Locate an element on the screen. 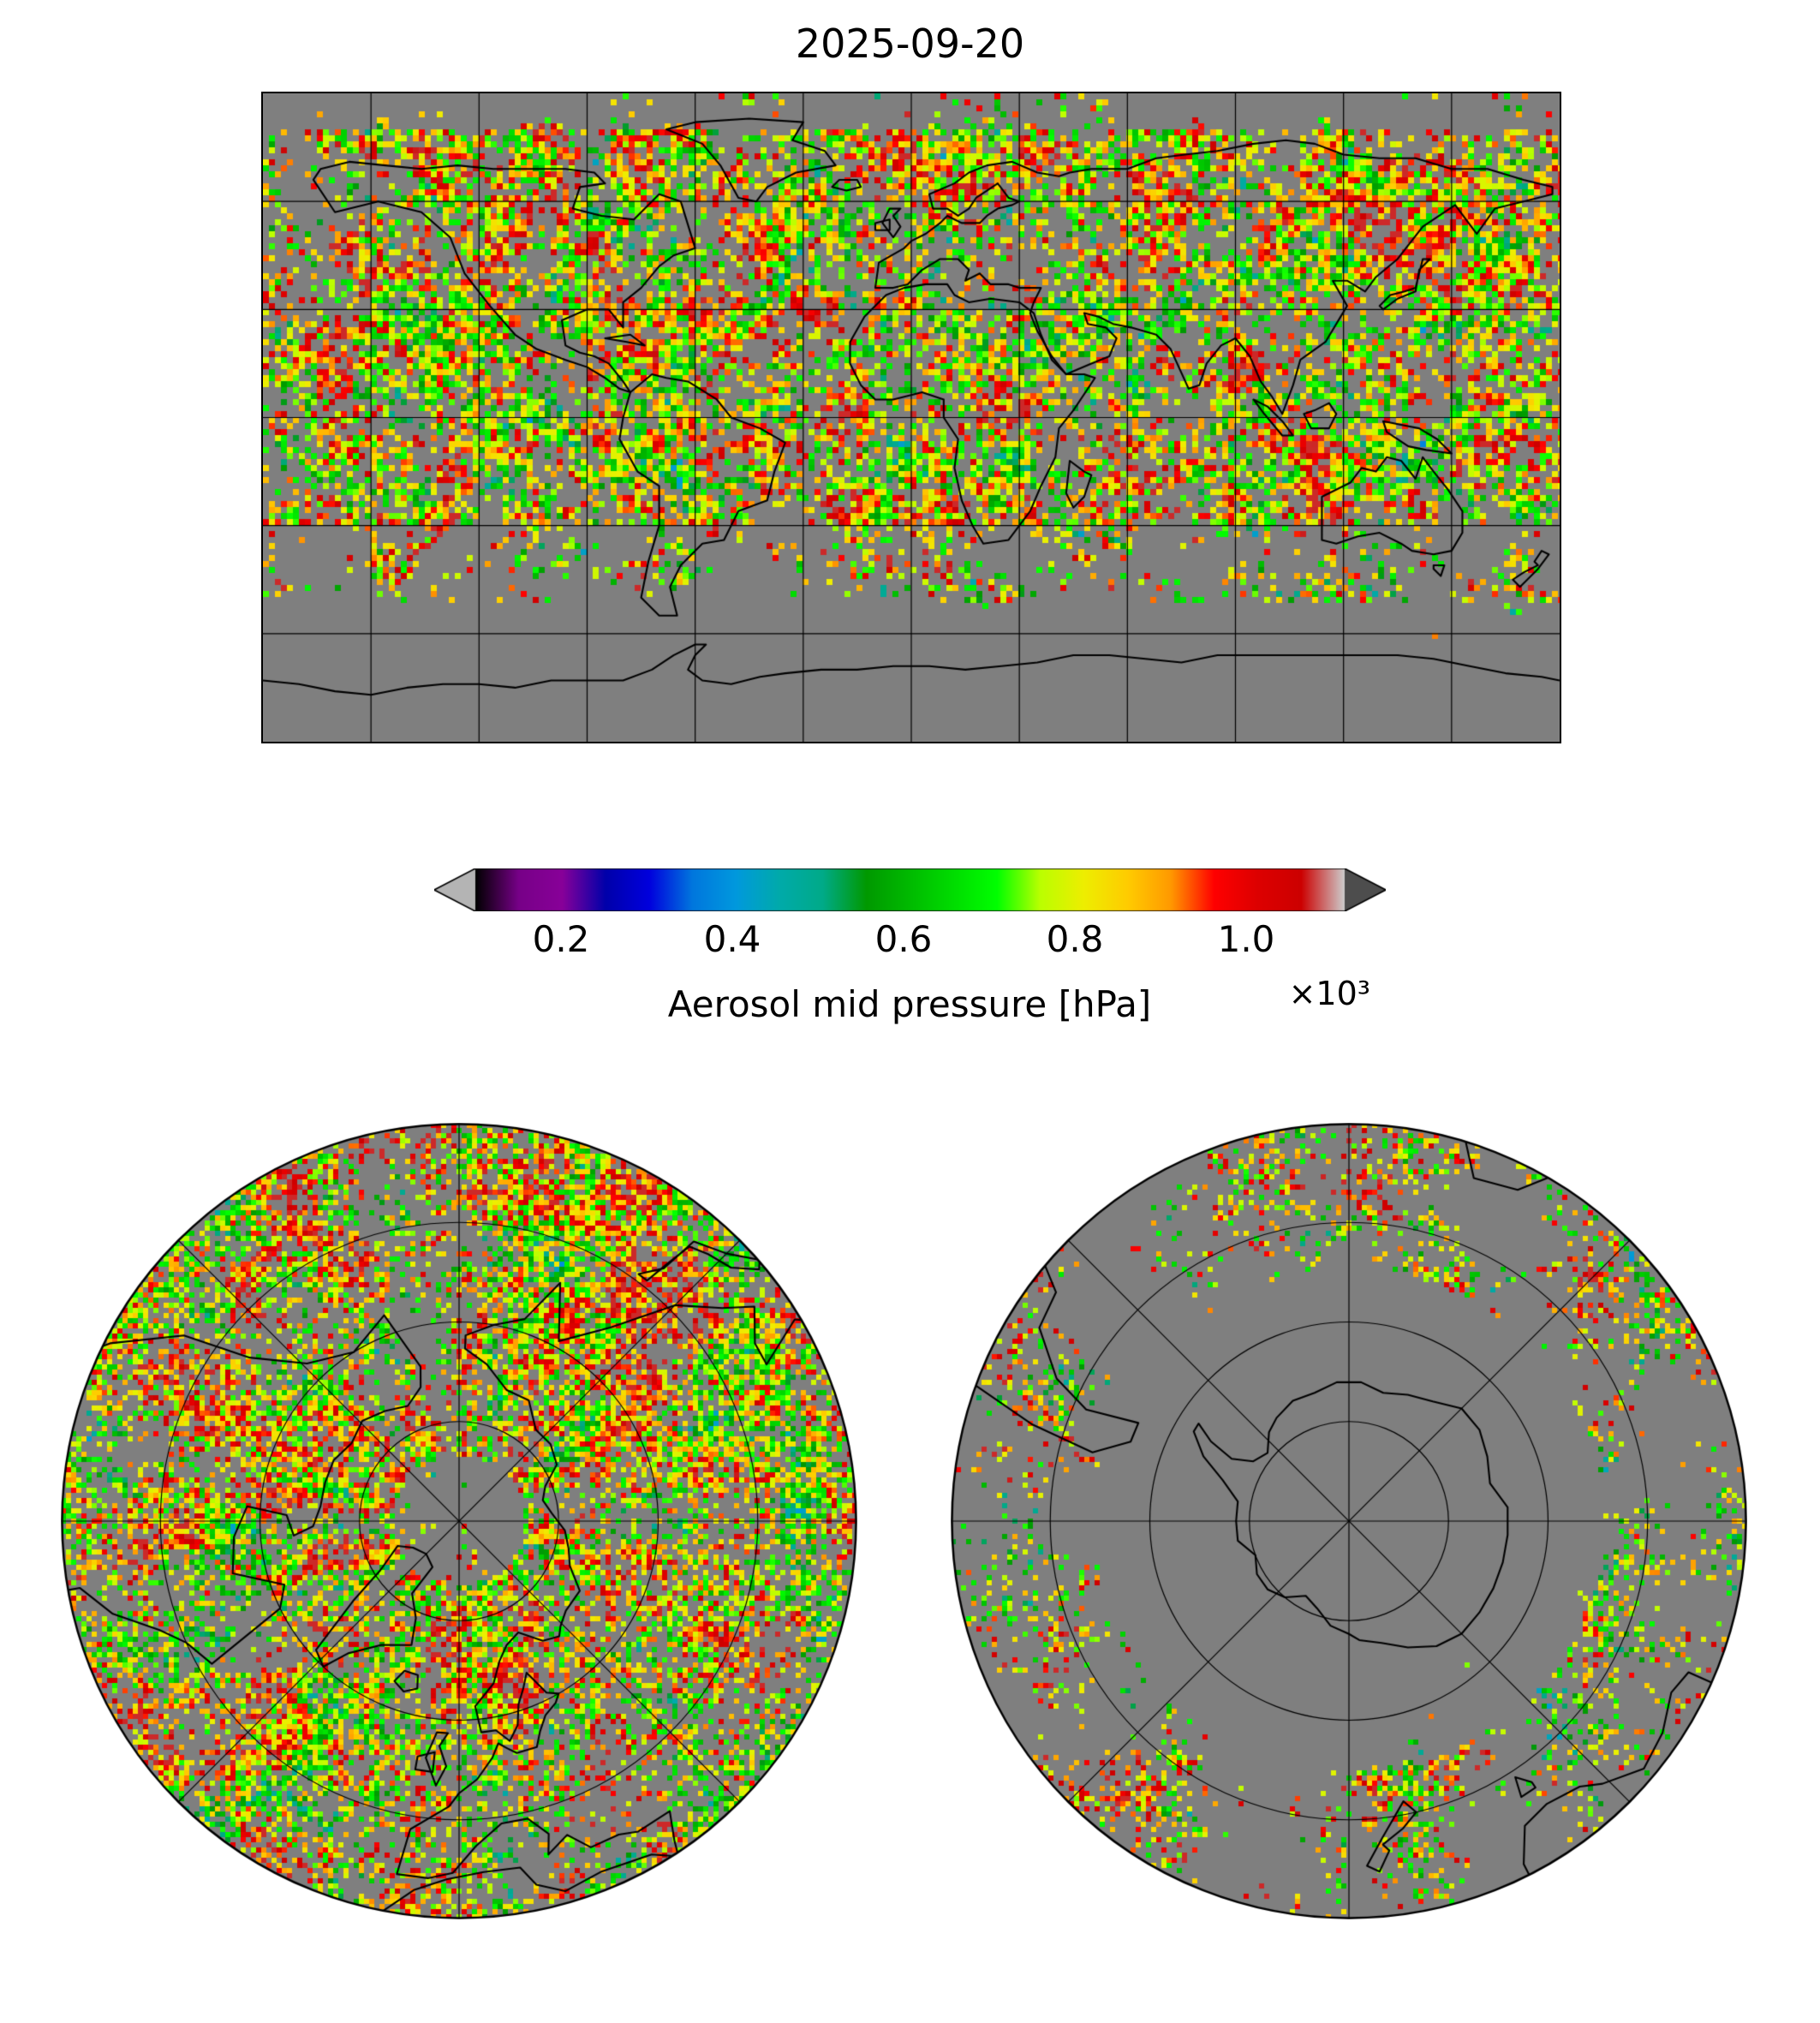 This screenshot has height=2023, width=1820. colorbar-tick-label: 0.6 is located at coordinates (904, 939).